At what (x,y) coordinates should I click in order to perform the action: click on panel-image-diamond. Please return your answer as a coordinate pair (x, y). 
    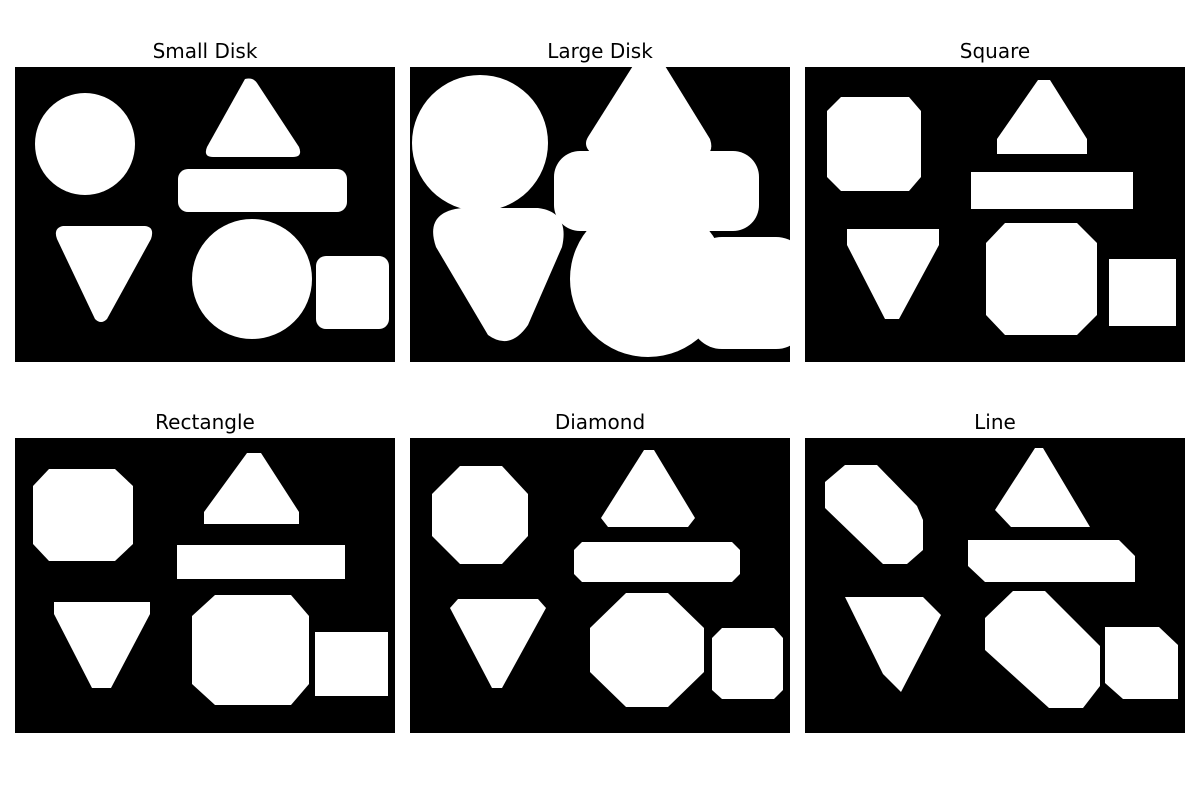
    Looking at the image, I should click on (600, 585).